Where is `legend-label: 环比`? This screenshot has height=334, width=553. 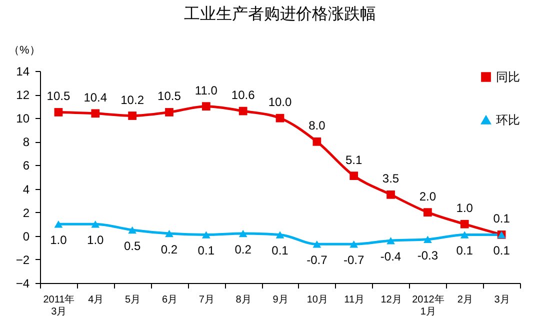
legend-label: 环比 is located at coordinates (508, 120).